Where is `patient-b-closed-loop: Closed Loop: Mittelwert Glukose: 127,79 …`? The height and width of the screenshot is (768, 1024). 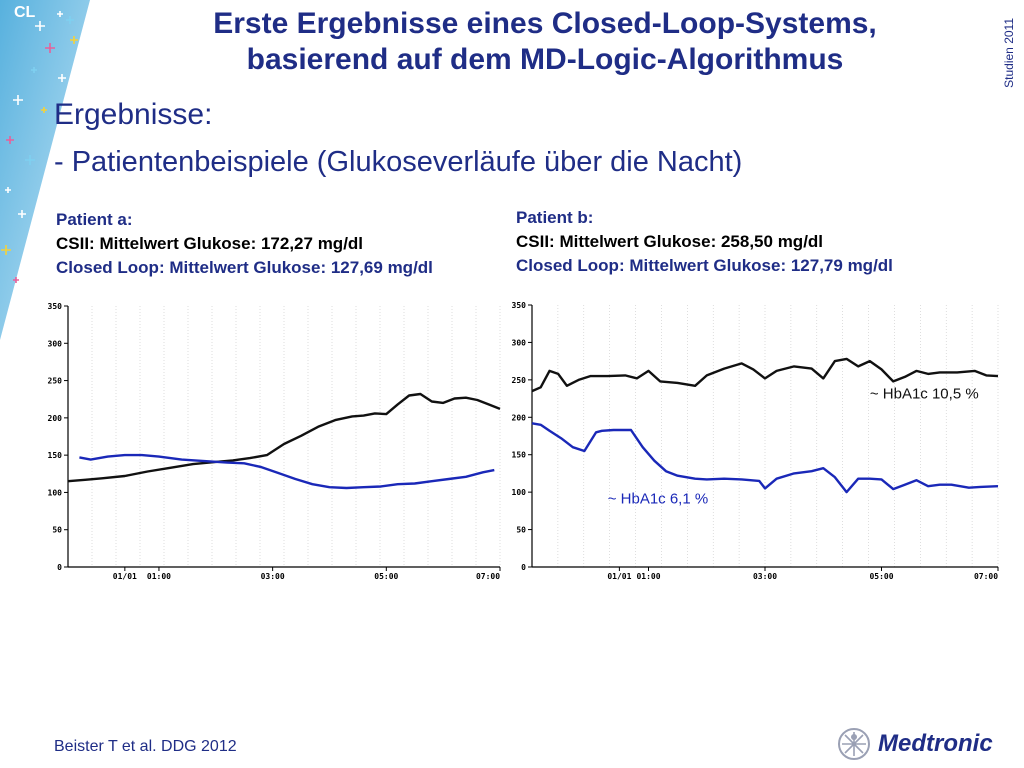 patient-b-closed-loop: Closed Loop: Mittelwert Glukose: 127,79 … is located at coordinates (704, 265).